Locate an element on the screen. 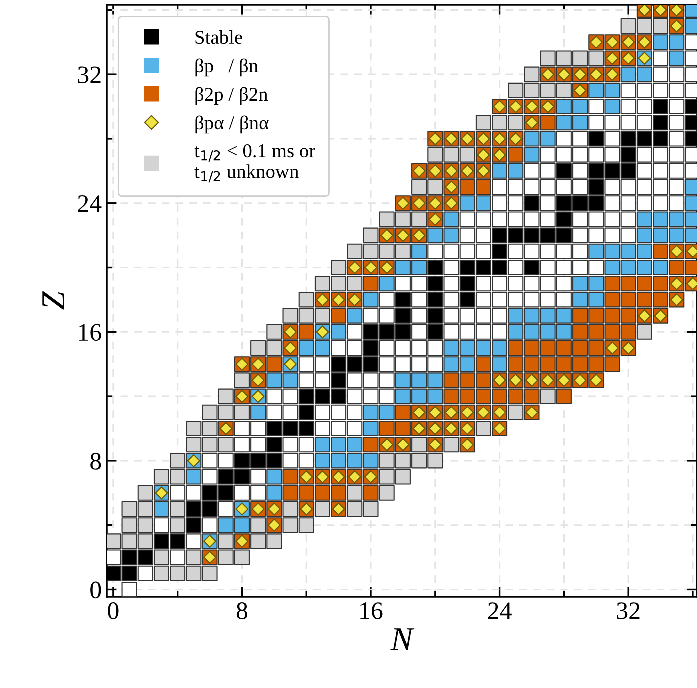  y-axis-title: Z is located at coordinates (53, 300).